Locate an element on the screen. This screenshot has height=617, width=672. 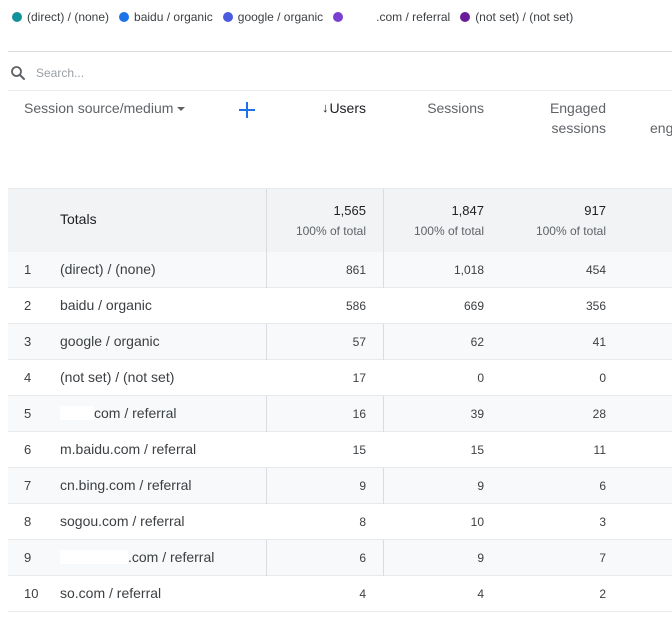
table-row: 1 (direct) / (none) 861 1,018 454 is located at coordinates (340, 270).